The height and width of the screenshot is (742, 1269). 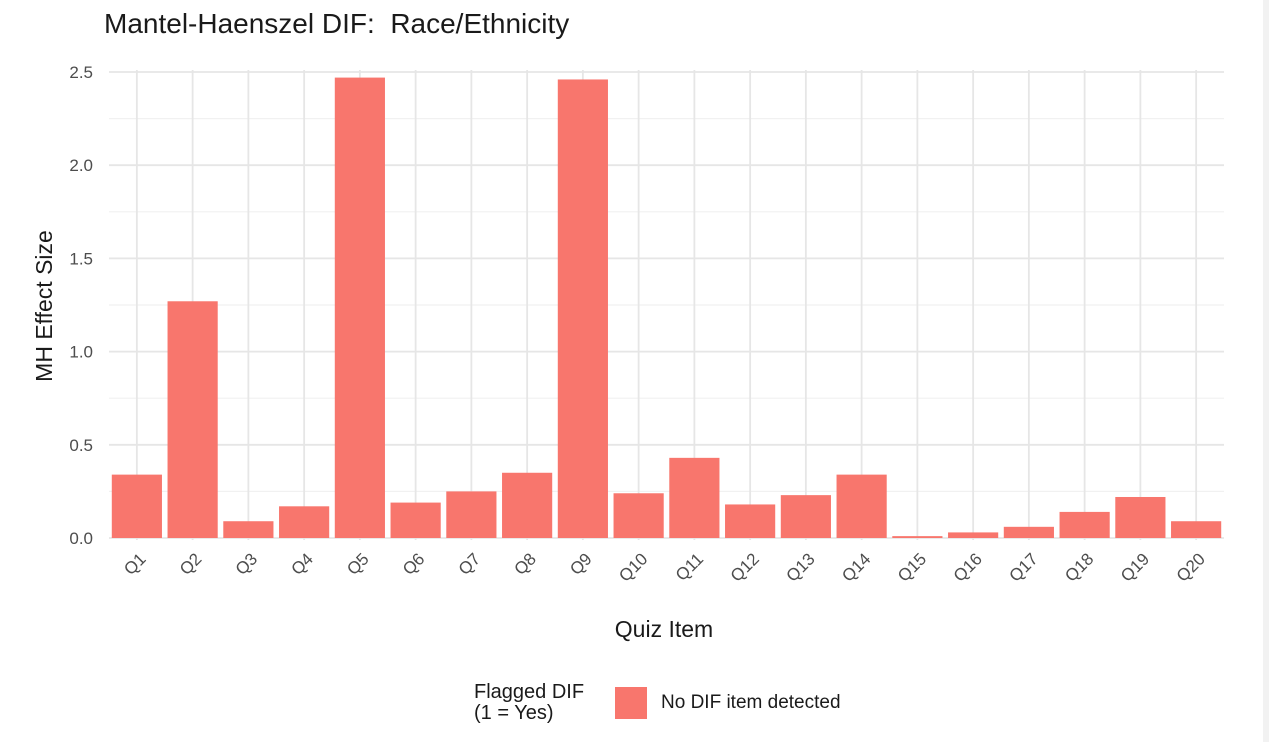 I want to click on bar-q3, so click(x=248, y=529).